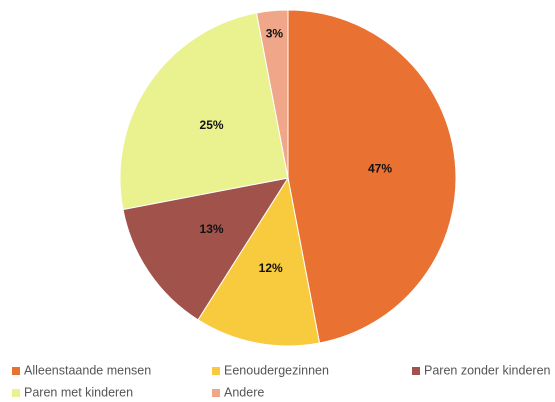  Describe the element at coordinates (271, 268) in the screenshot. I see `data-label: 12%` at that location.